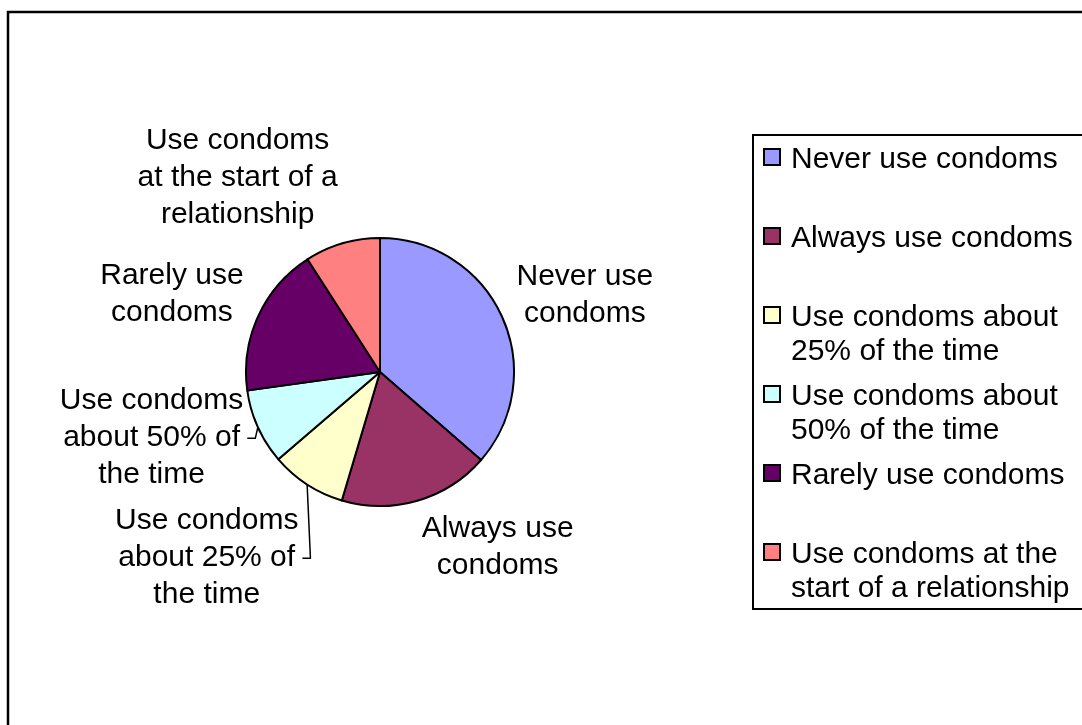 This screenshot has height=725, width=1082. What do you see at coordinates (925, 411) in the screenshot?
I see `legend-label: Use condoms about 50% of the time` at bounding box center [925, 411].